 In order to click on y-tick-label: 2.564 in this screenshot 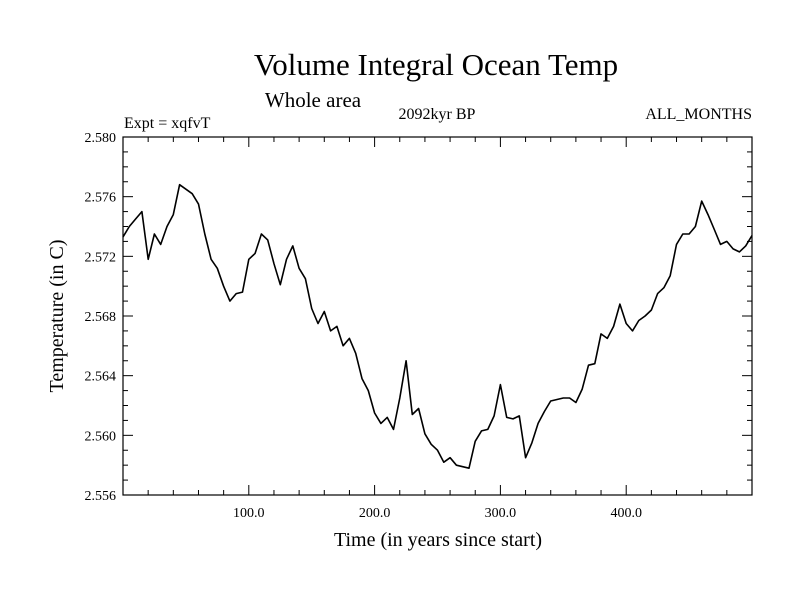, I will do `click(101, 377)`.